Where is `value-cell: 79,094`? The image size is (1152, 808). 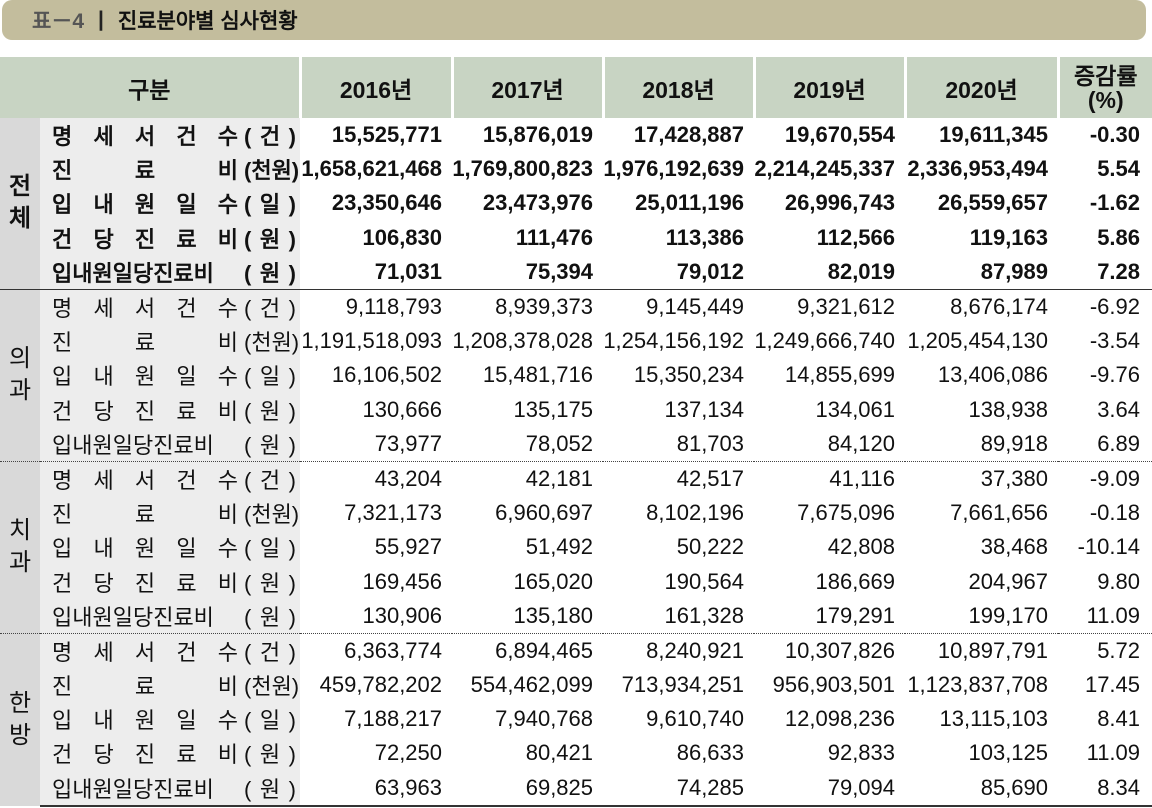
value-cell: 79,094 is located at coordinates (830, 788).